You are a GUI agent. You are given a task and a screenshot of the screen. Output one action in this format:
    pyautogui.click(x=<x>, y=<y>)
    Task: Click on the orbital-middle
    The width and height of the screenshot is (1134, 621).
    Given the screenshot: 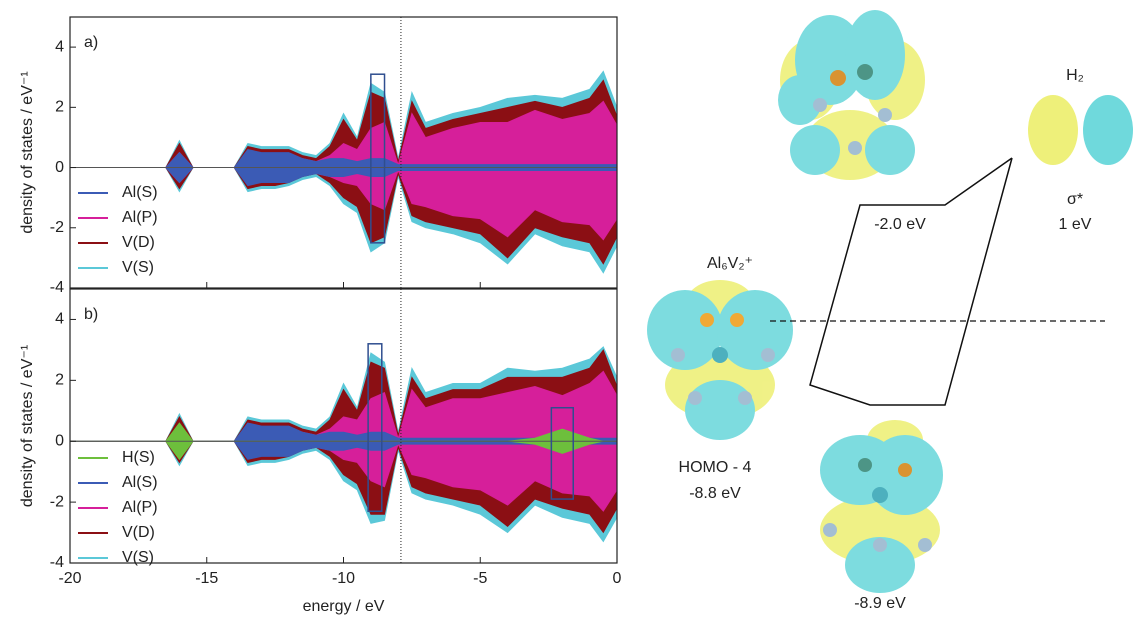 What is the action you would take?
    pyautogui.click(x=720, y=360)
    